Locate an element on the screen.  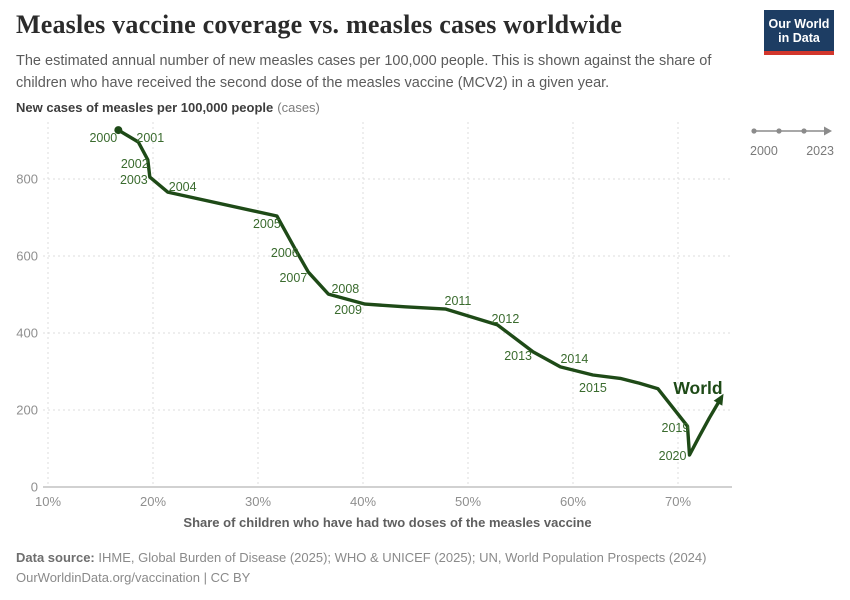
year-label: 2004 is located at coordinates (183, 187).